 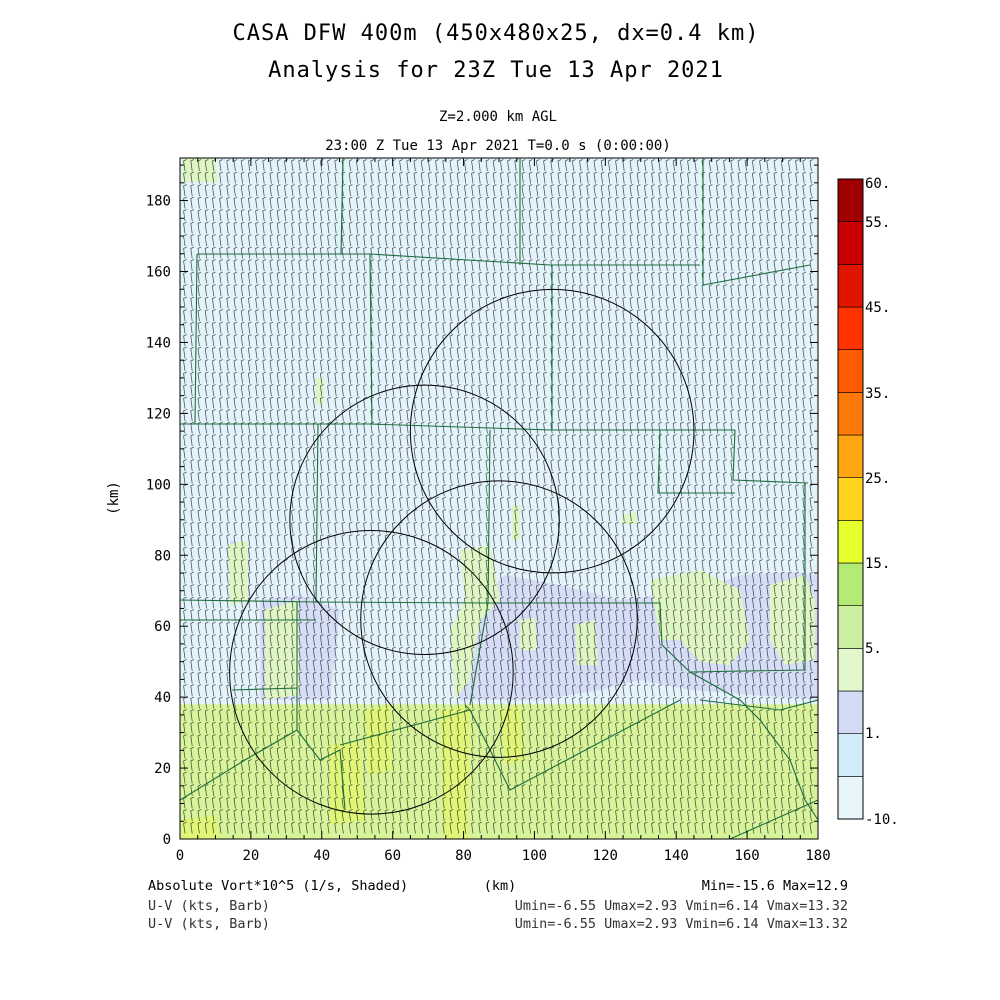 I want to click on y-tick-label: 0, so click(x=167, y=840).